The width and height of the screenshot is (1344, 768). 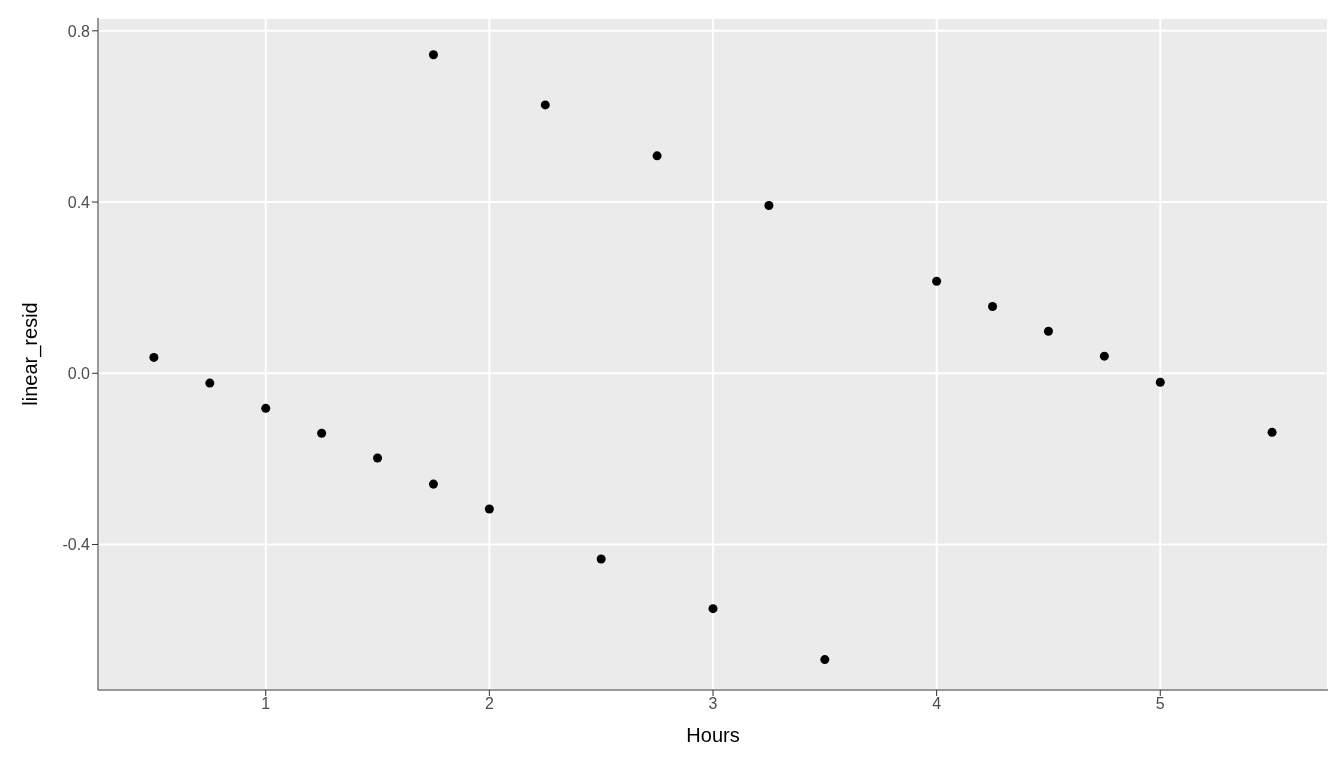 What do you see at coordinates (1160, 704) in the screenshot?
I see `x-tick-label: 5` at bounding box center [1160, 704].